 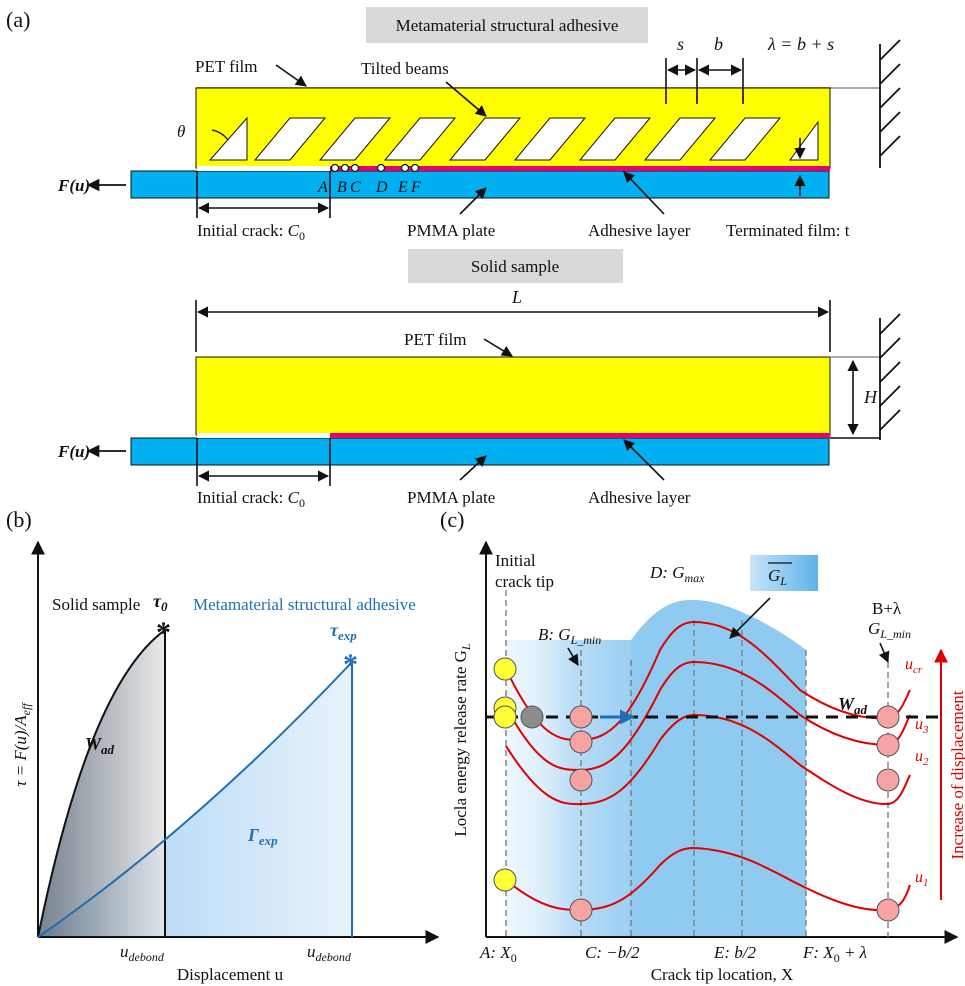 I want to click on c-ylabel: Locla energy release rate GL, so click(x=462, y=740).